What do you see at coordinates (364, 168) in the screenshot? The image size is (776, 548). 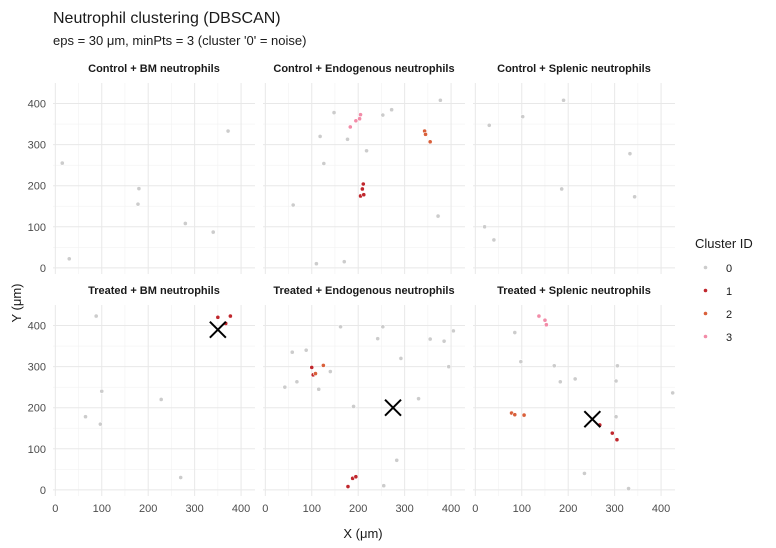 I see `facet-panel: Control + Endogenous neutrophils` at bounding box center [364, 168].